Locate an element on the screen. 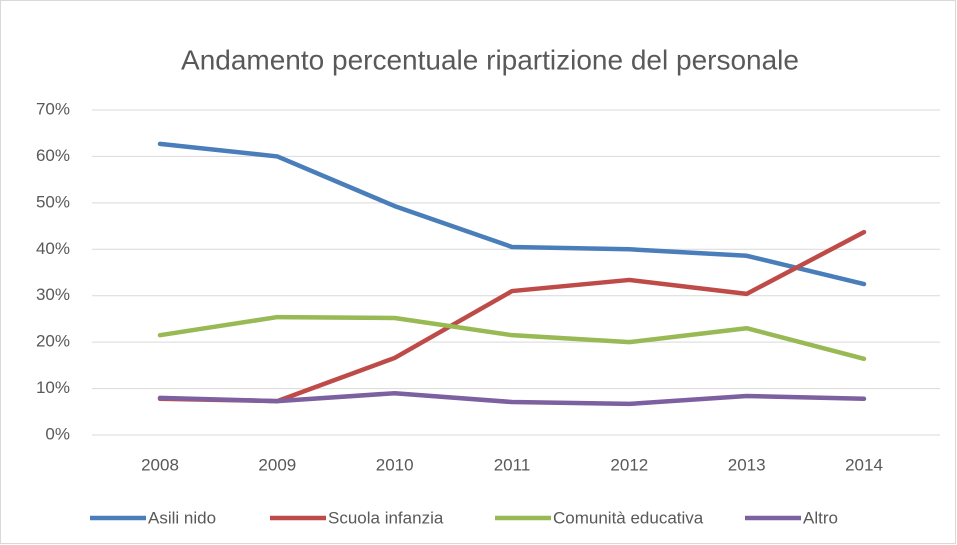 This screenshot has height=545, width=957. x-tick-label: 2010 is located at coordinates (395, 464).